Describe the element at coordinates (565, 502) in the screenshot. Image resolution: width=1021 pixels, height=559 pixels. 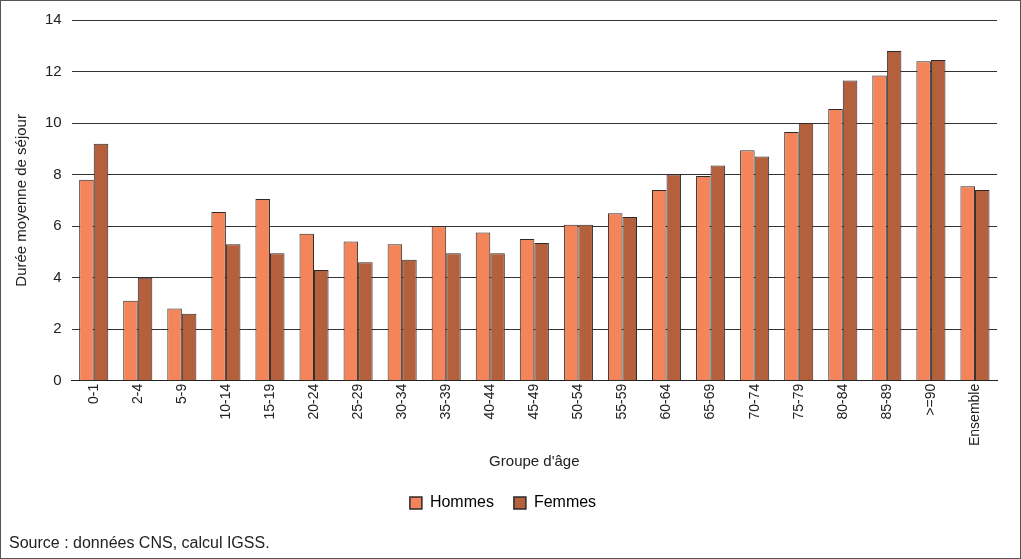
I see `legend-label: Femmes` at that location.